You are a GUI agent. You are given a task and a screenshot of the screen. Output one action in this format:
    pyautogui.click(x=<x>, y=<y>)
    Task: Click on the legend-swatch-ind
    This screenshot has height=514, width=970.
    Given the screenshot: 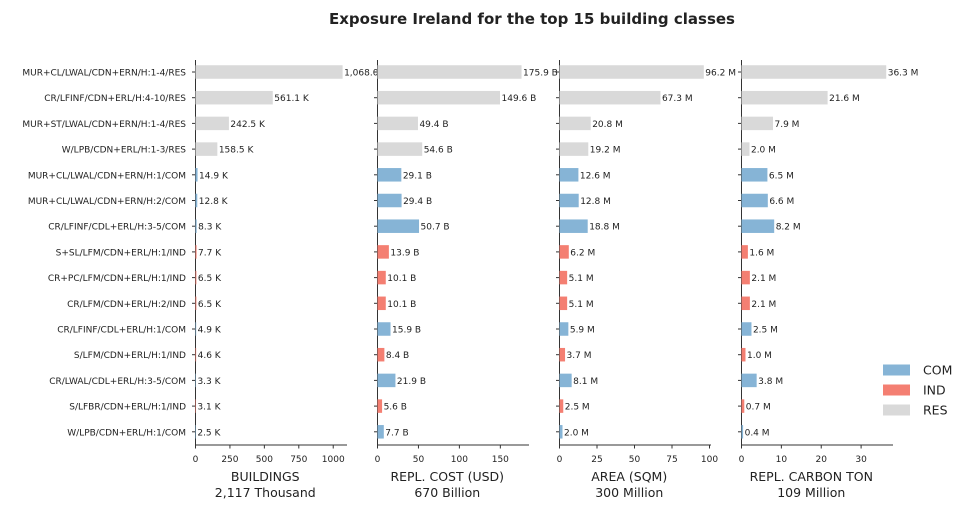 What is the action you would take?
    pyautogui.click(x=896, y=390)
    